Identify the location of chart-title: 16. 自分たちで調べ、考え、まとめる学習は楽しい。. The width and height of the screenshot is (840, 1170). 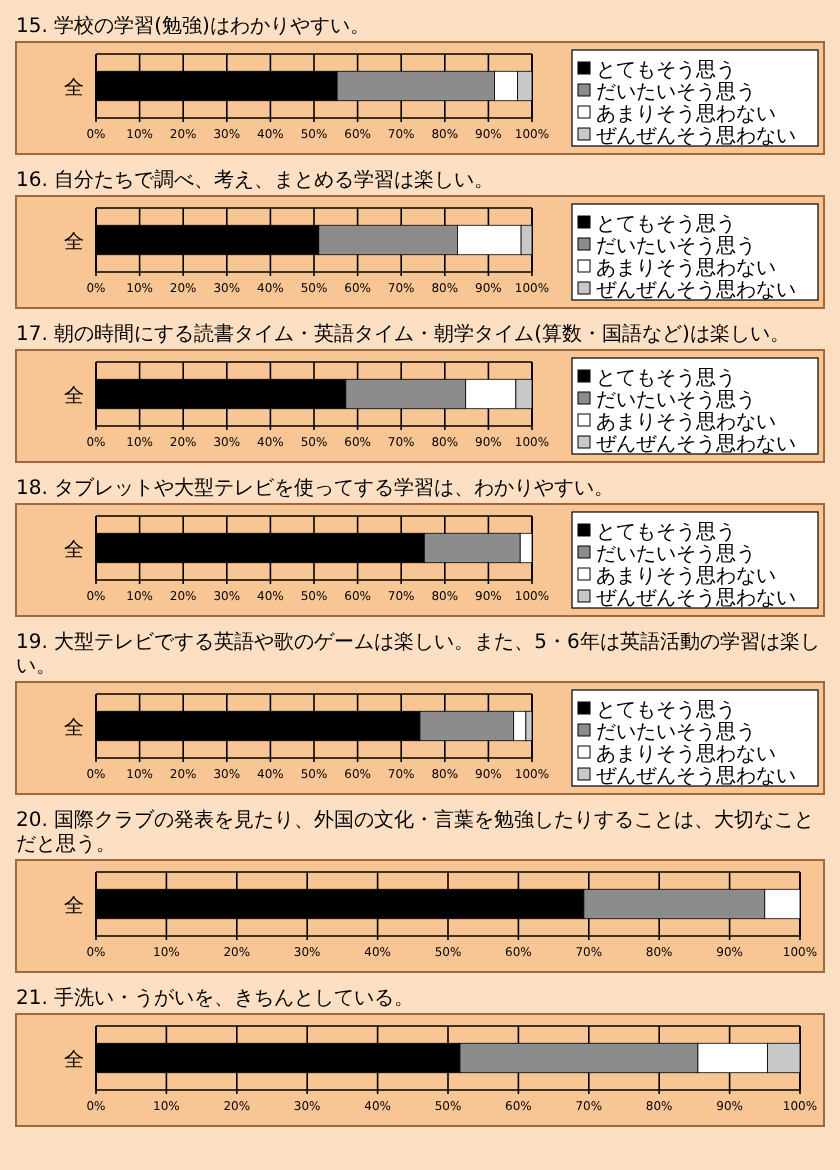
(255, 180).